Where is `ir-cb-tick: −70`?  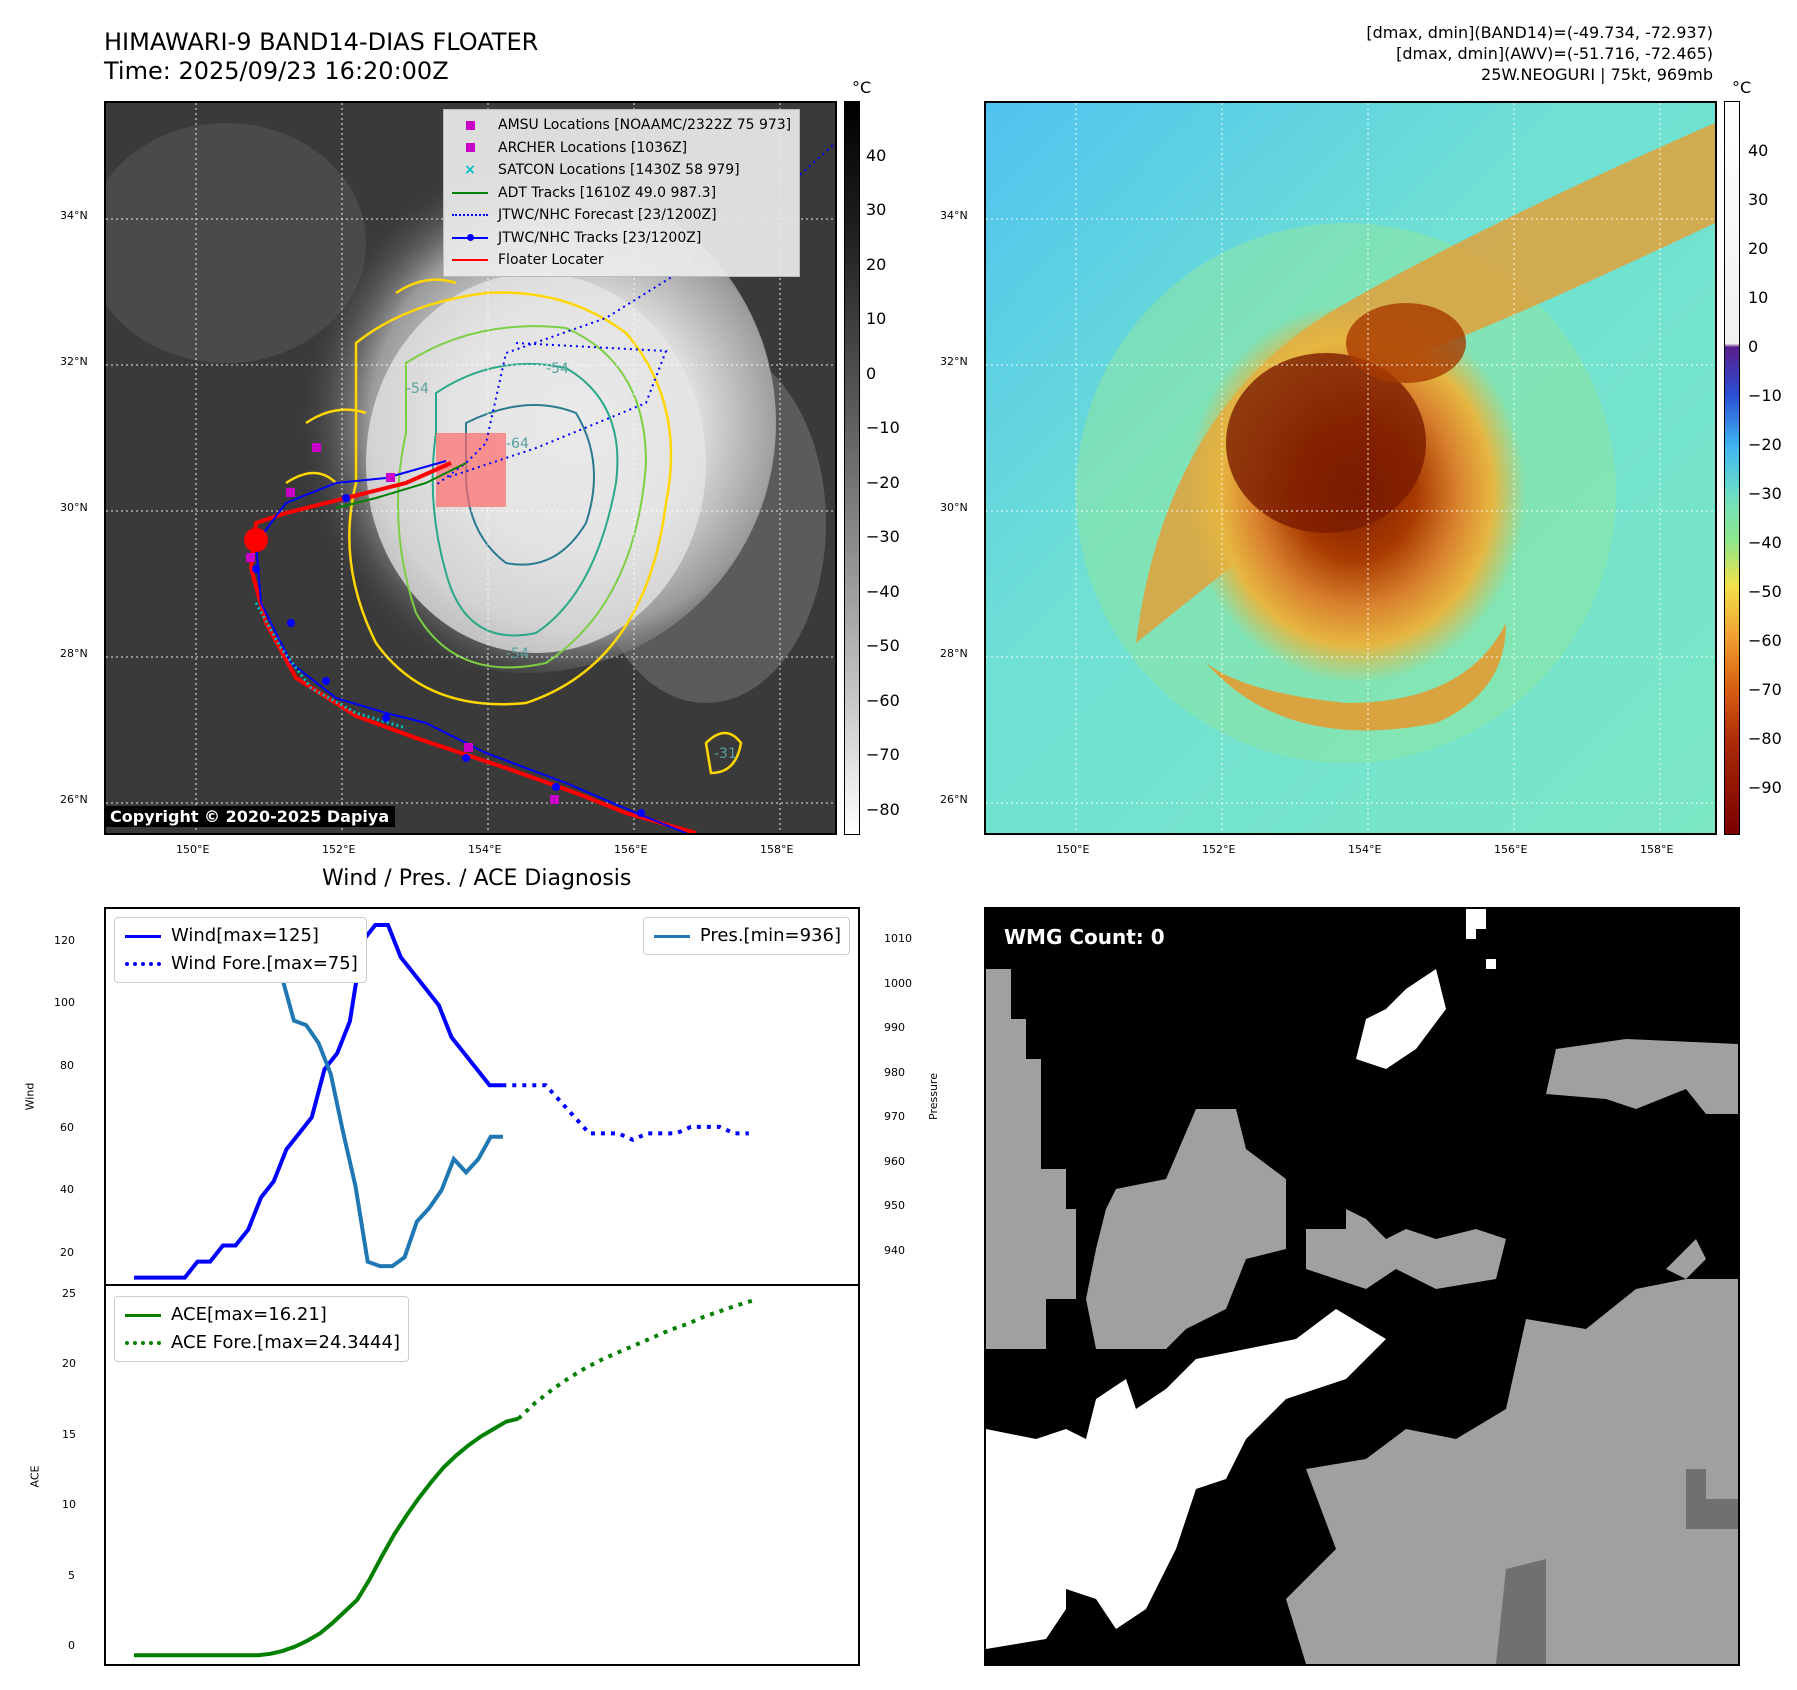 ir-cb-tick: −70 is located at coordinates (883, 754).